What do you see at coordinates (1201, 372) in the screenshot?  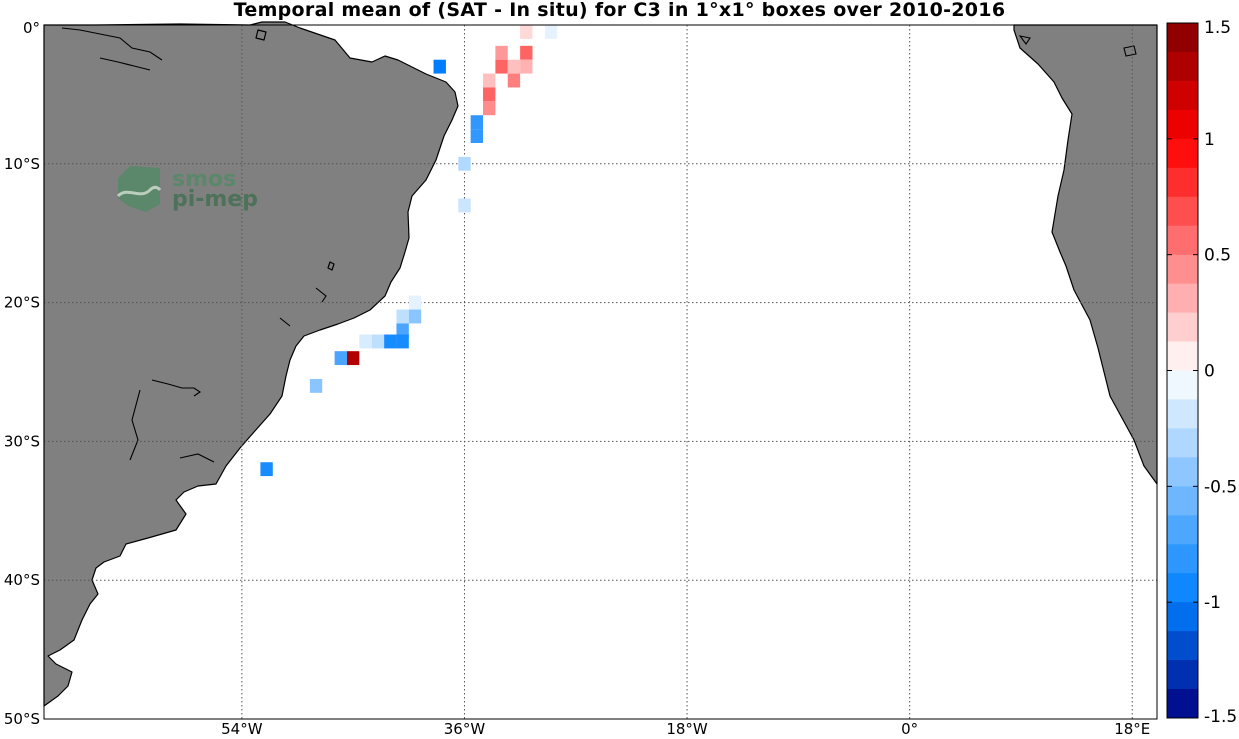 I see `colorbar: 1.5 1 0.5 0 -0.5 -1 -1.5` at bounding box center [1201, 372].